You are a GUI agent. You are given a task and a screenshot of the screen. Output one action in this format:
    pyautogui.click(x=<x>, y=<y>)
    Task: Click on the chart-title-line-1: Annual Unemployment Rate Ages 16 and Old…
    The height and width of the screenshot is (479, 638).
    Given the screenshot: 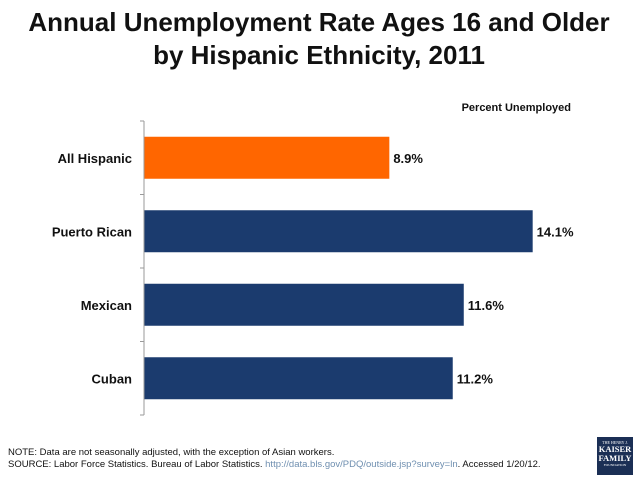 What is the action you would take?
    pyautogui.click(x=319, y=22)
    